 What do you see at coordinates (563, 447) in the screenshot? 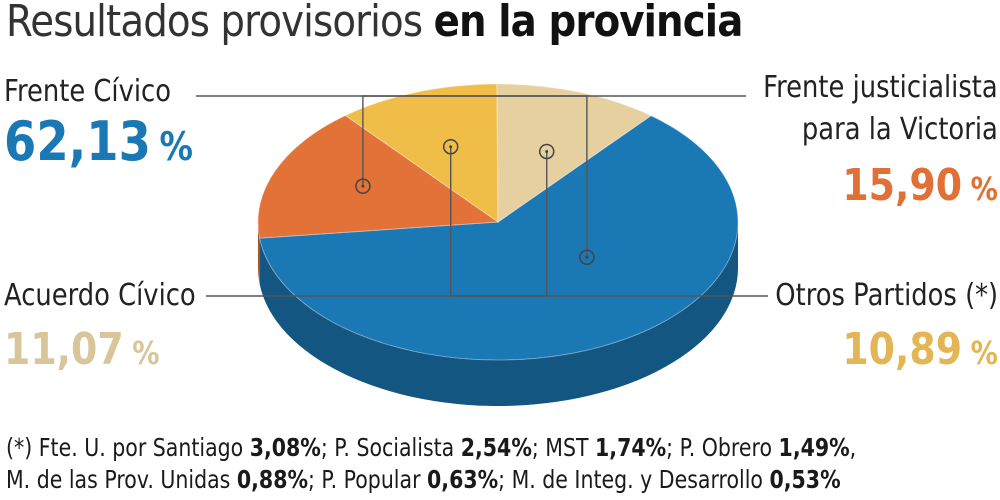
I see `footnote-line-1-segment: ; MST` at bounding box center [563, 447].